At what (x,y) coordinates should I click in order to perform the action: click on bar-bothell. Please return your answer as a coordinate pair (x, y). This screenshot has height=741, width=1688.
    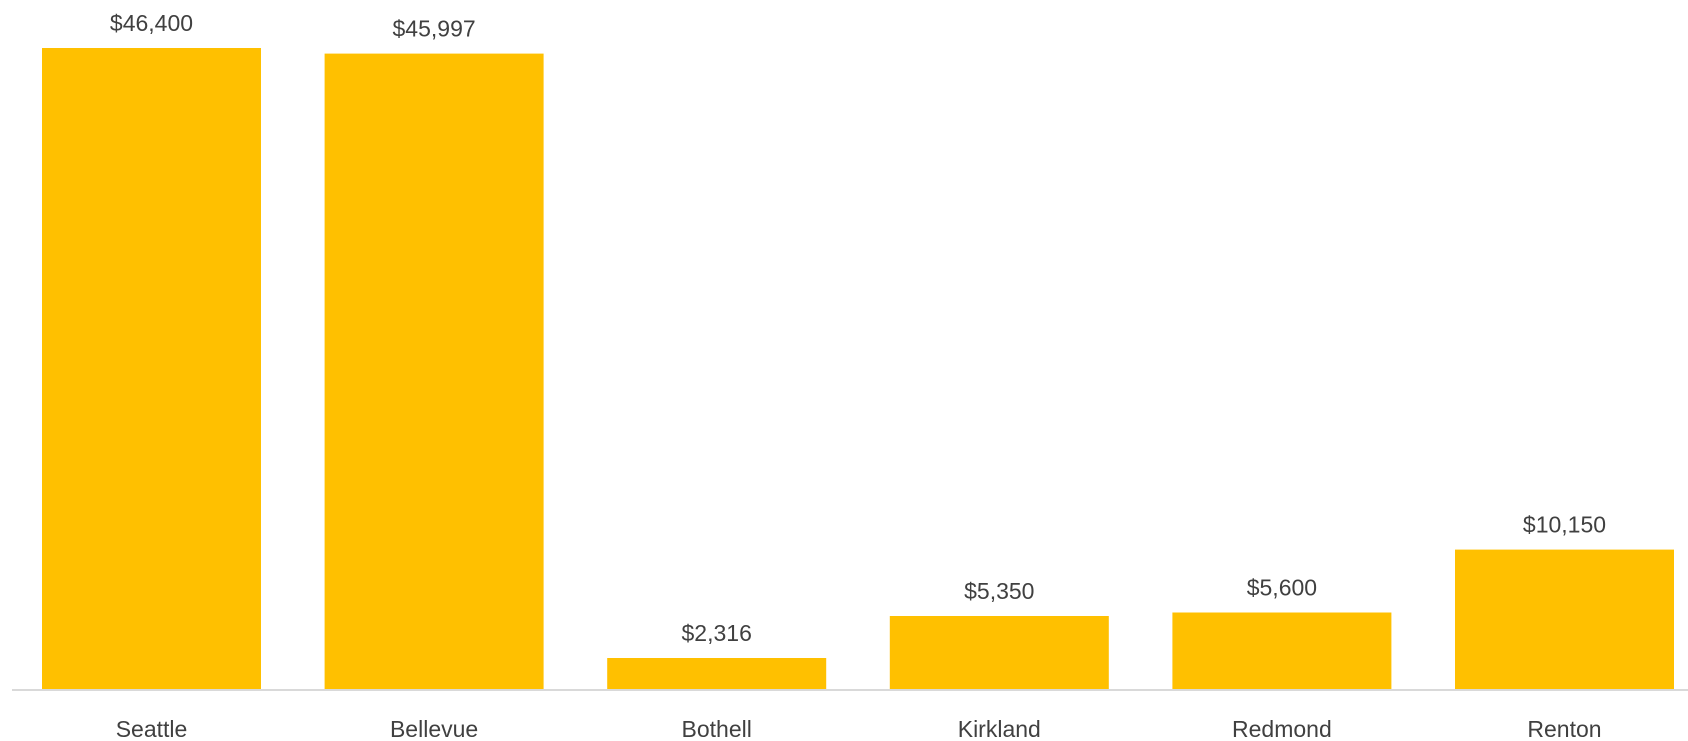
    Looking at the image, I should click on (717, 674).